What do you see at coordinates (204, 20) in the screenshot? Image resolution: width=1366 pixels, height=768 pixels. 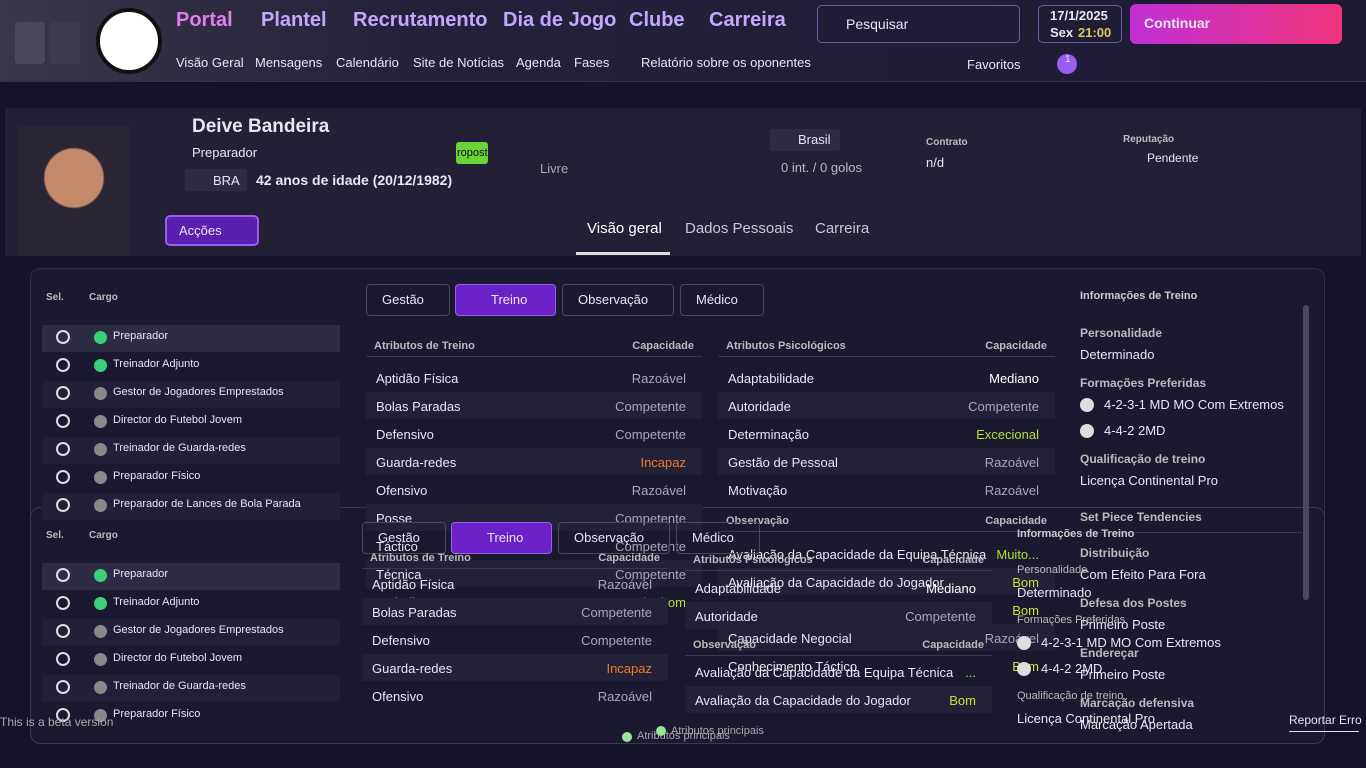 I see `menu-item: Portal` at bounding box center [204, 20].